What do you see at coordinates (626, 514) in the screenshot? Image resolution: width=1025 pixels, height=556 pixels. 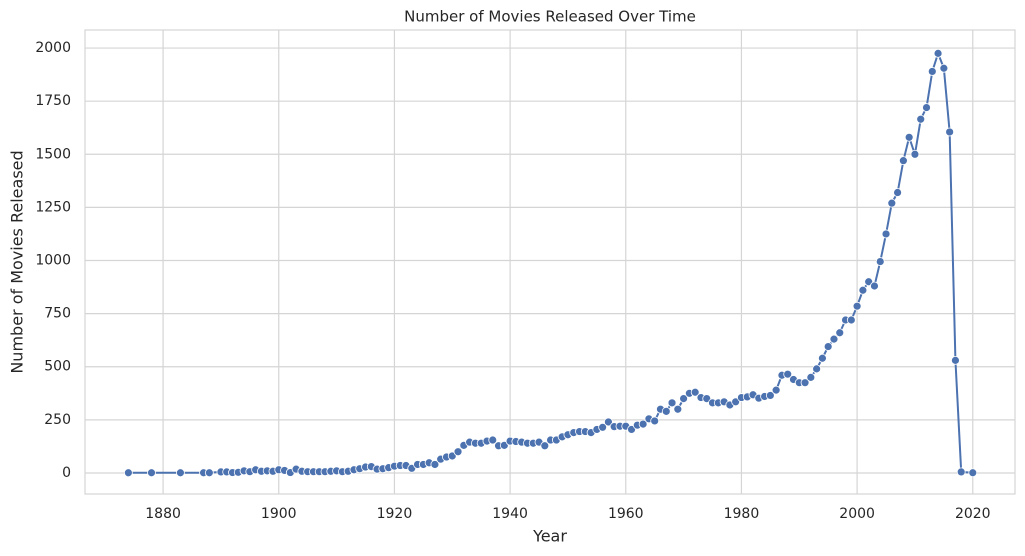 I see `x-tick-label: 1960` at bounding box center [626, 514].